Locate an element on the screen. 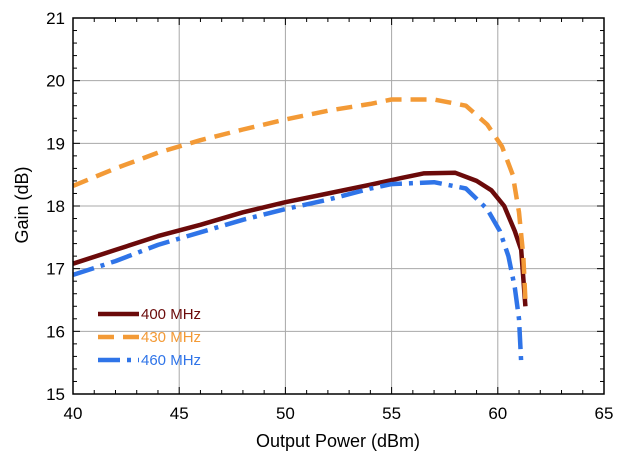  legend-label: 430 MHz is located at coordinates (171, 337).